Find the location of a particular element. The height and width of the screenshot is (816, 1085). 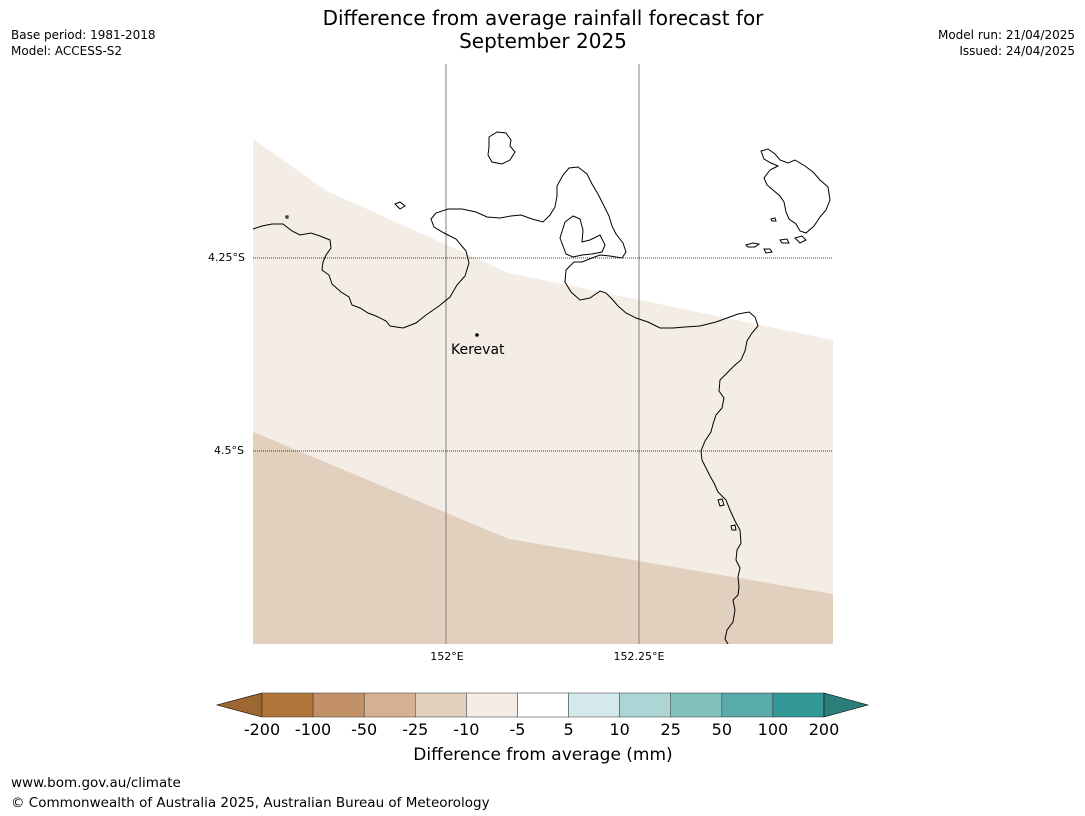

colorbar-title: Difference from average (mm) is located at coordinates (543, 755).